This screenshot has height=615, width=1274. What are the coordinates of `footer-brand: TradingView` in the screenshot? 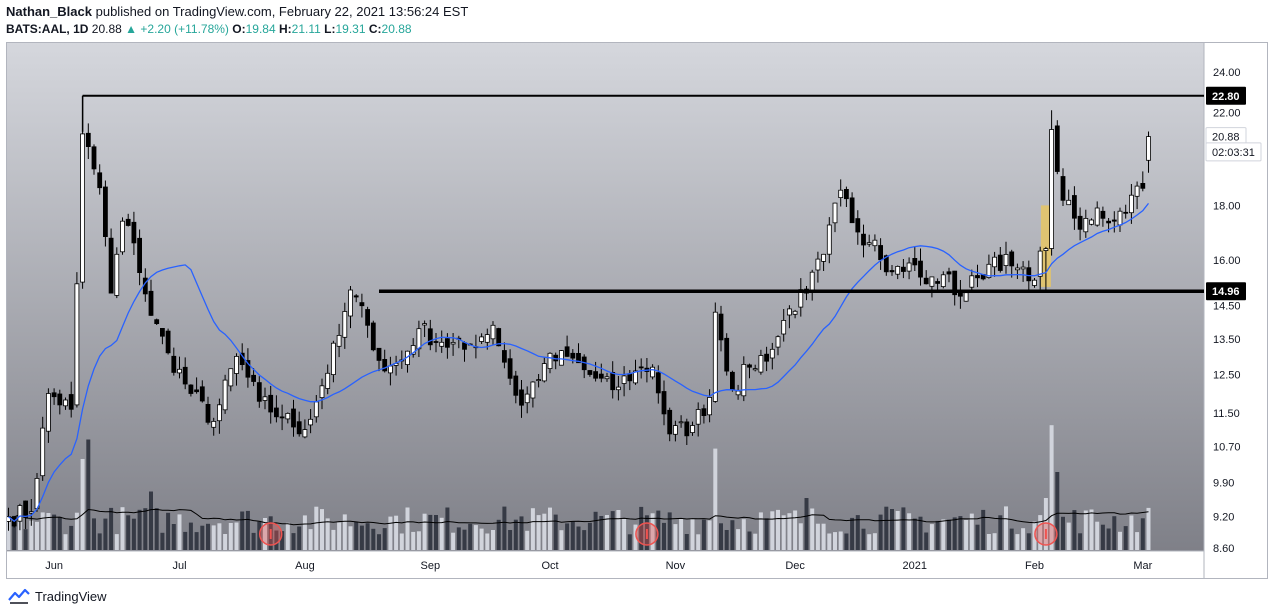 It's located at (57, 596).